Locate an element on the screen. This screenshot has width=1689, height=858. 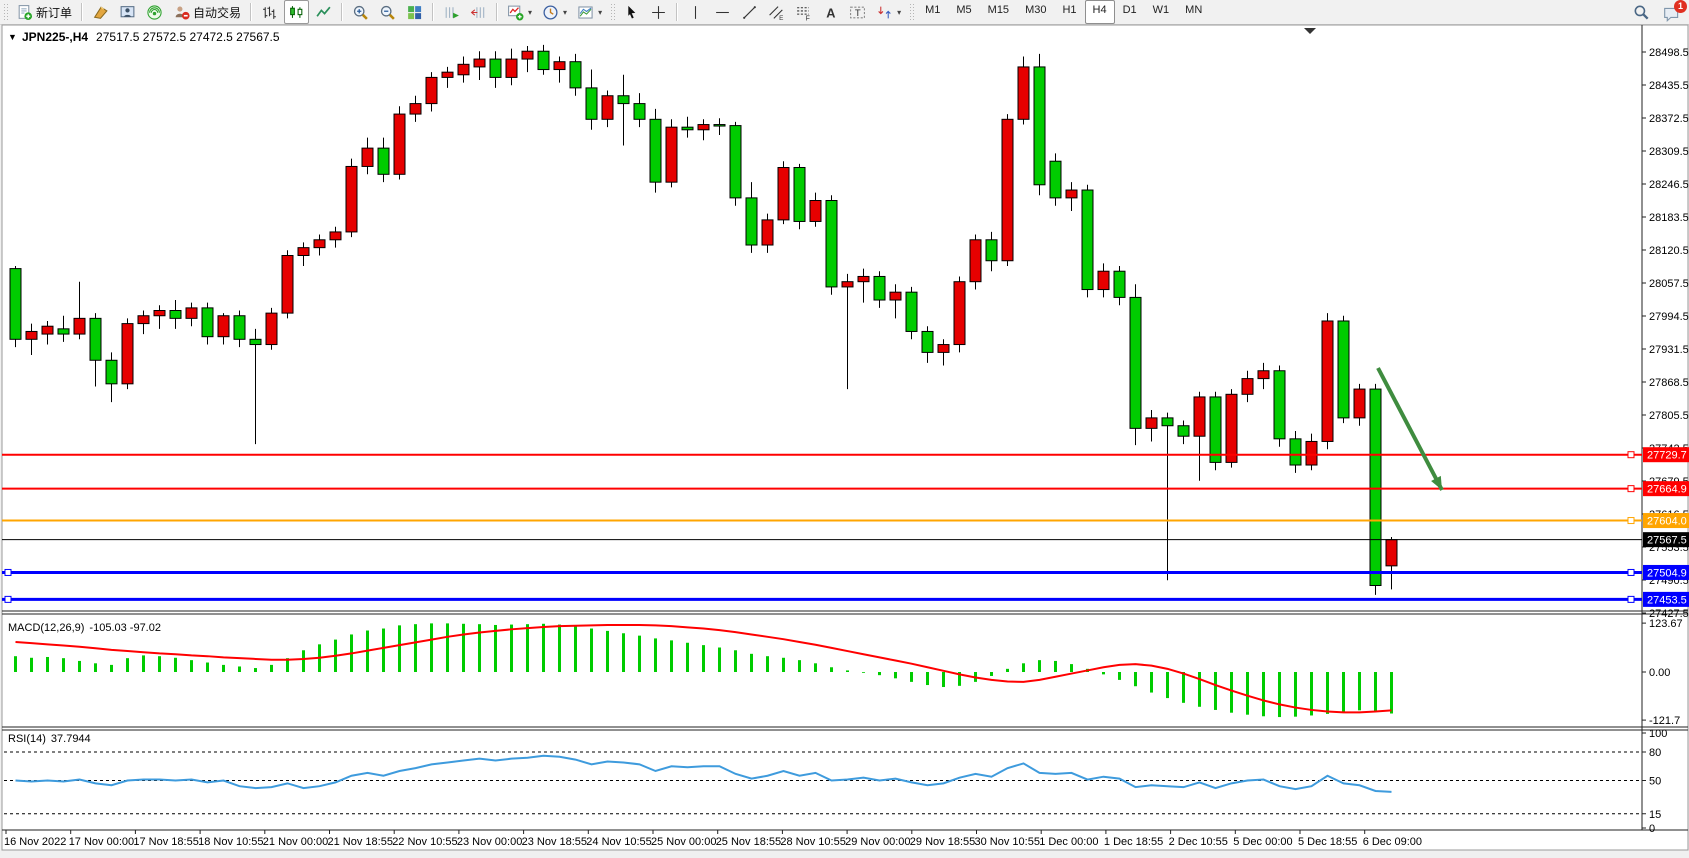
chart-shift-marker is located at coordinates (1310, 31).